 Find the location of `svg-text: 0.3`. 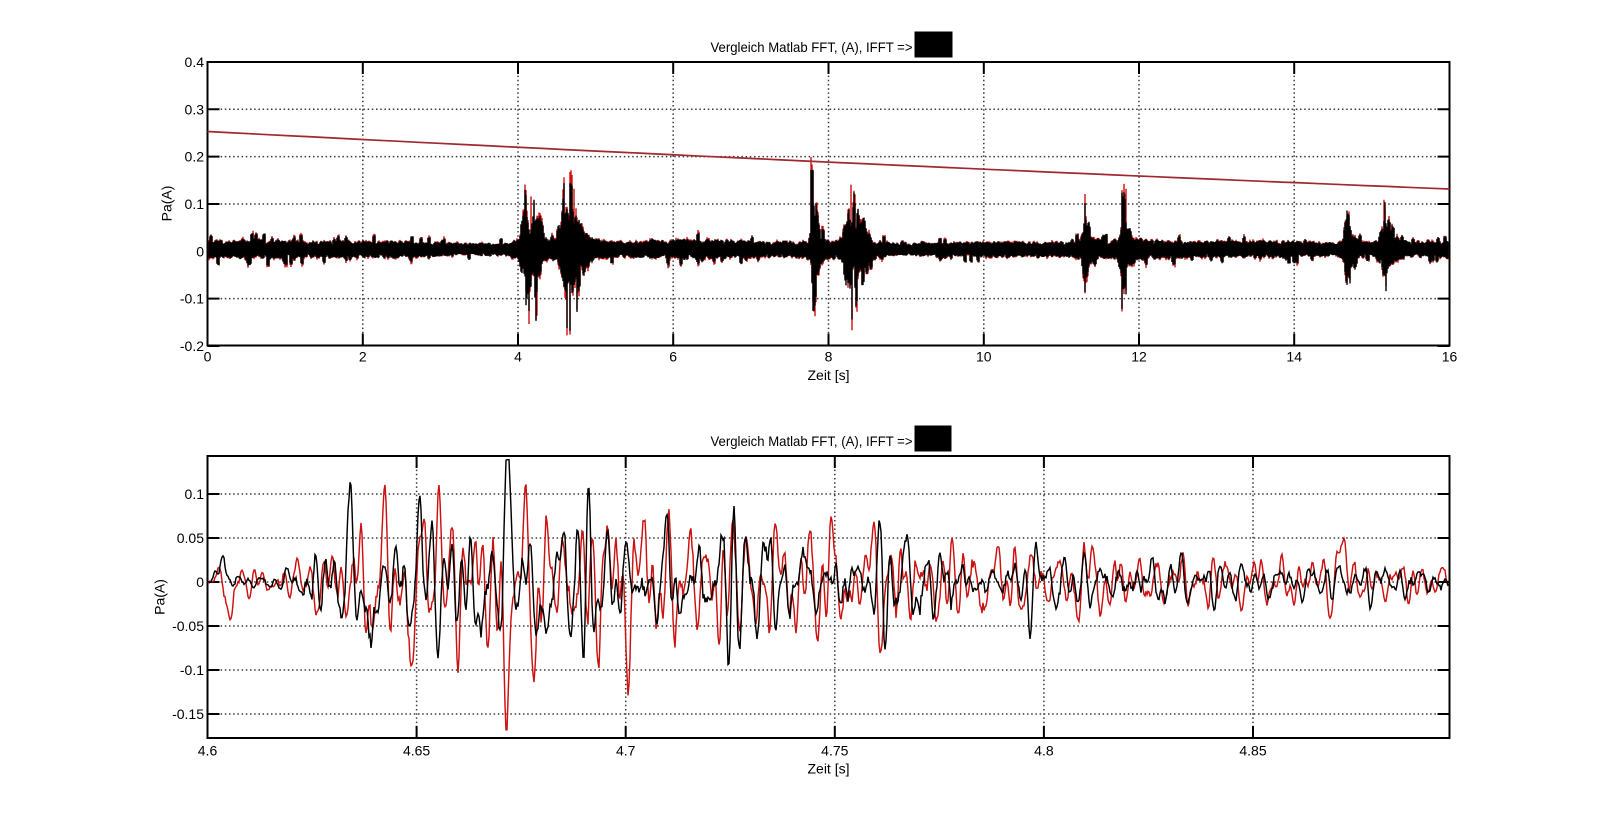

svg-text: 0.3 is located at coordinates (195, 109).